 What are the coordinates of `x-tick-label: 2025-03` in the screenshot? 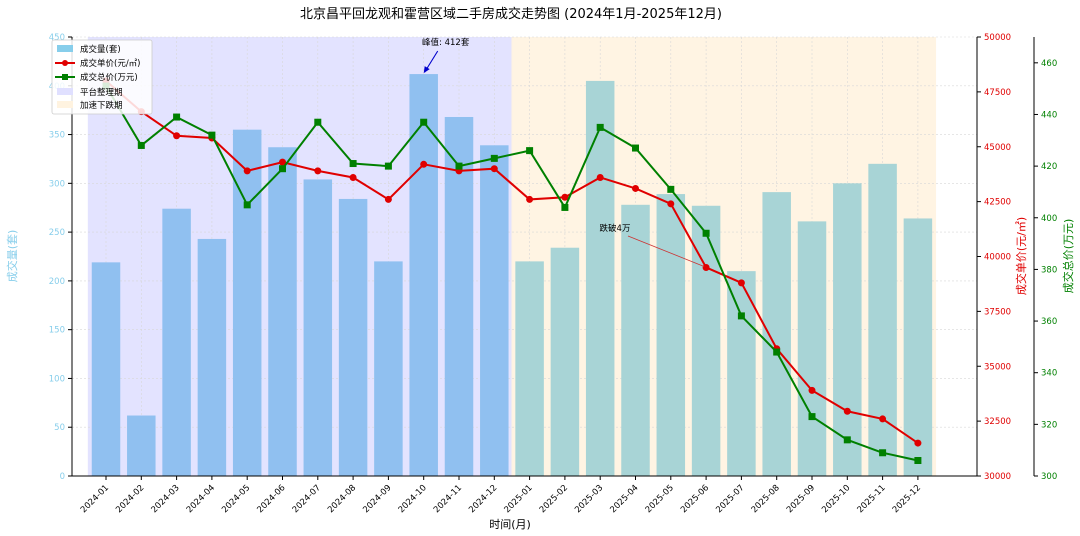 It's located at (589, 499).